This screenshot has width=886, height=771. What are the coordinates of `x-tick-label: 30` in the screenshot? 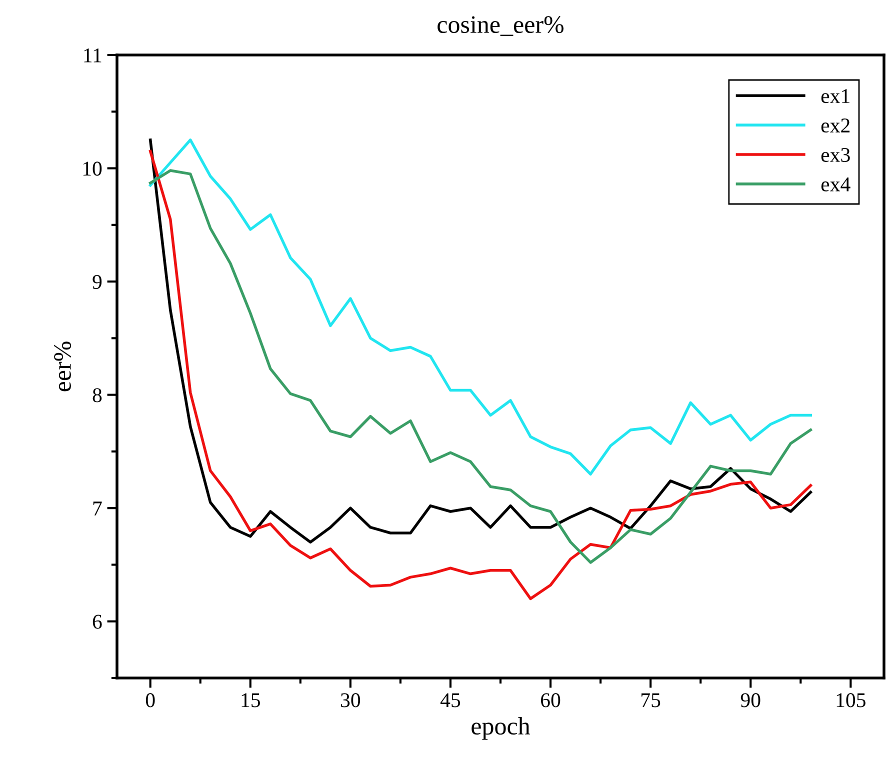 It's located at (350, 700).